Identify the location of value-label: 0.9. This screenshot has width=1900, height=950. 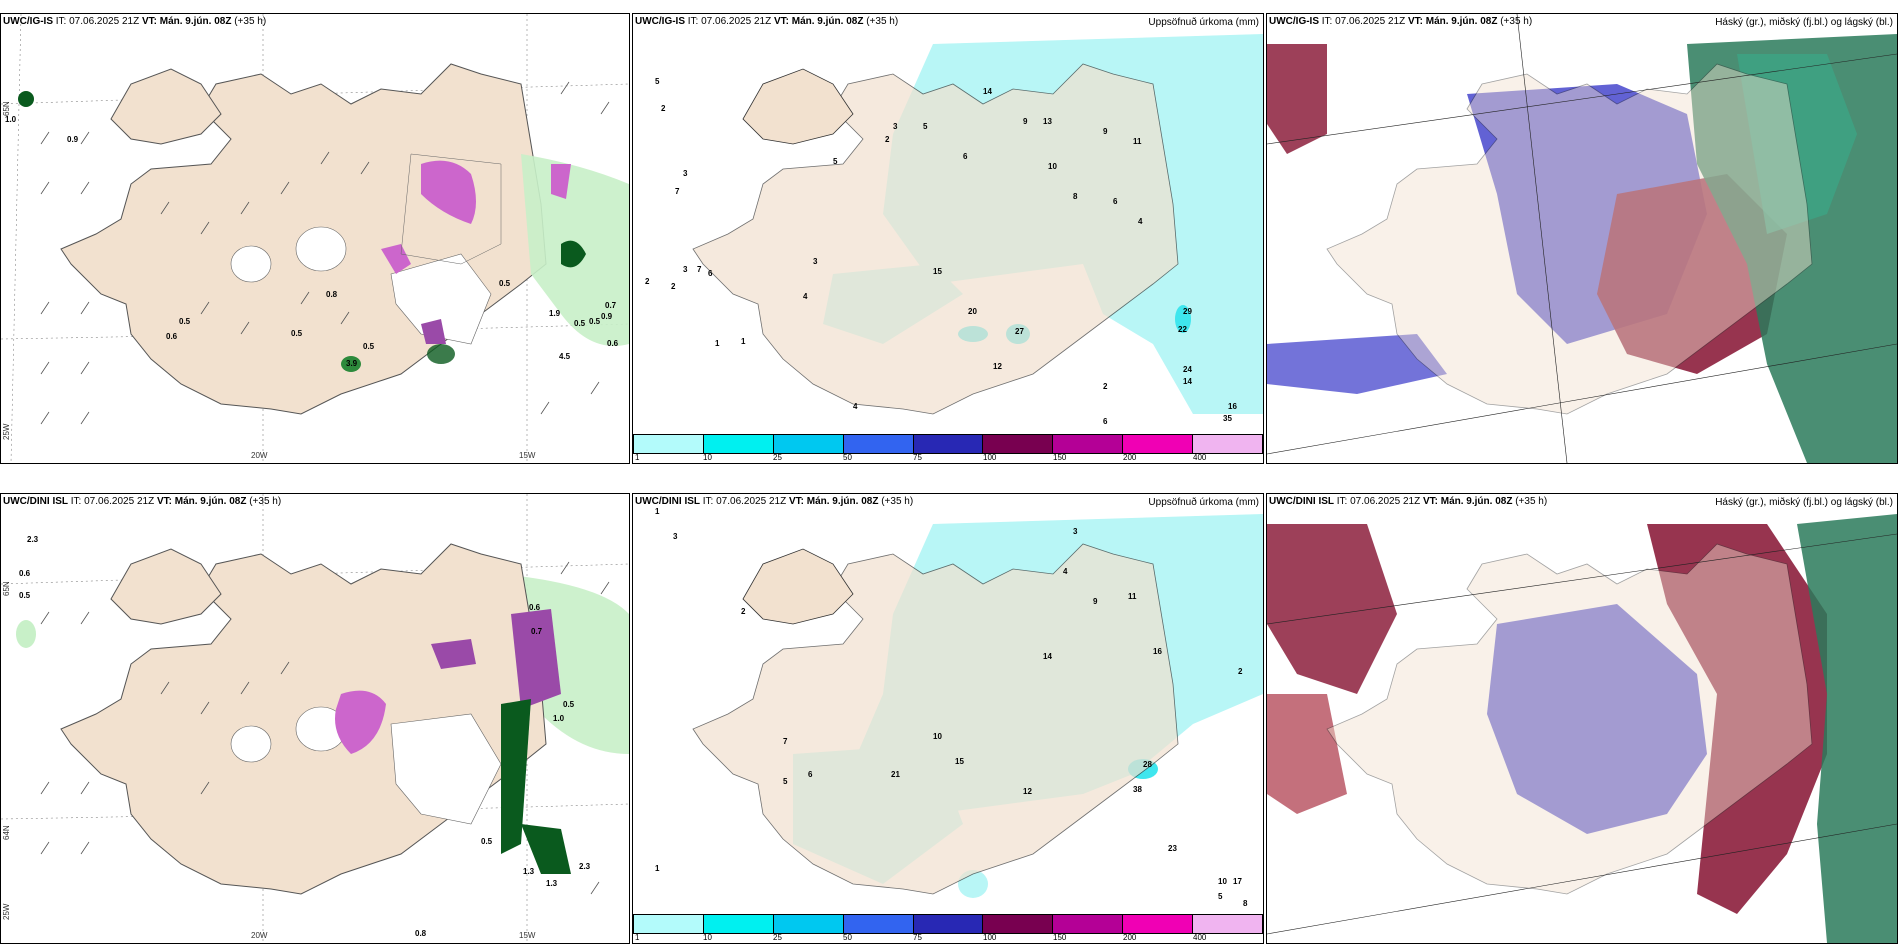
(607, 316).